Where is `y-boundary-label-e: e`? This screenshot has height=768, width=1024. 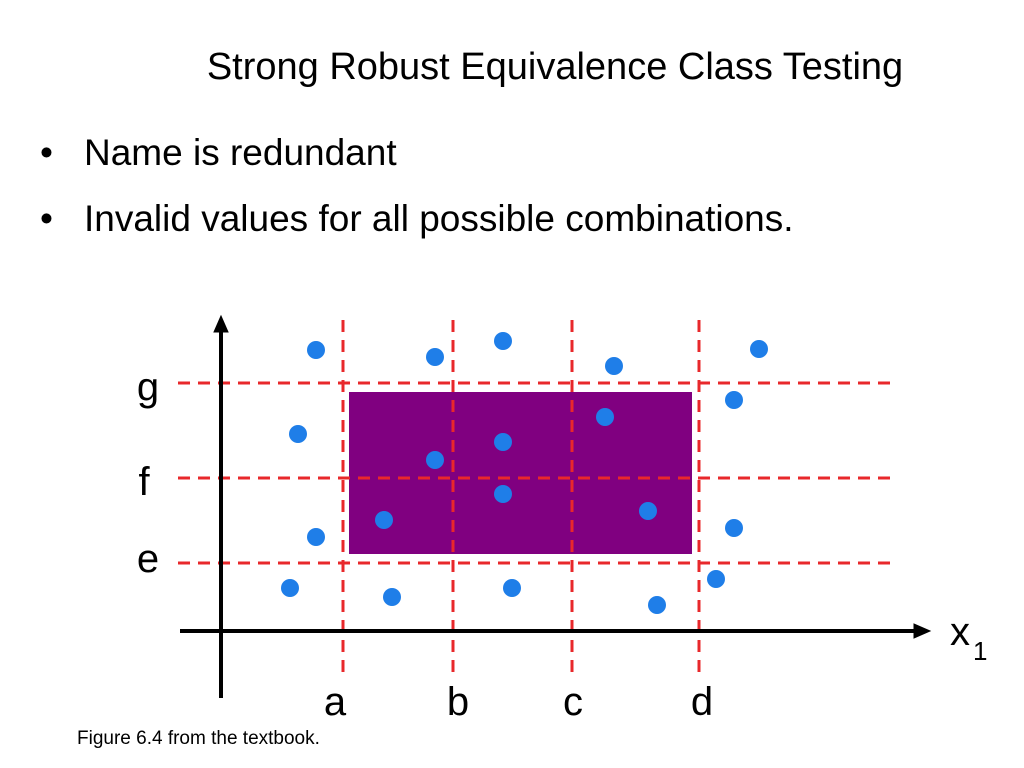
y-boundary-label-e: e is located at coordinates (148, 559).